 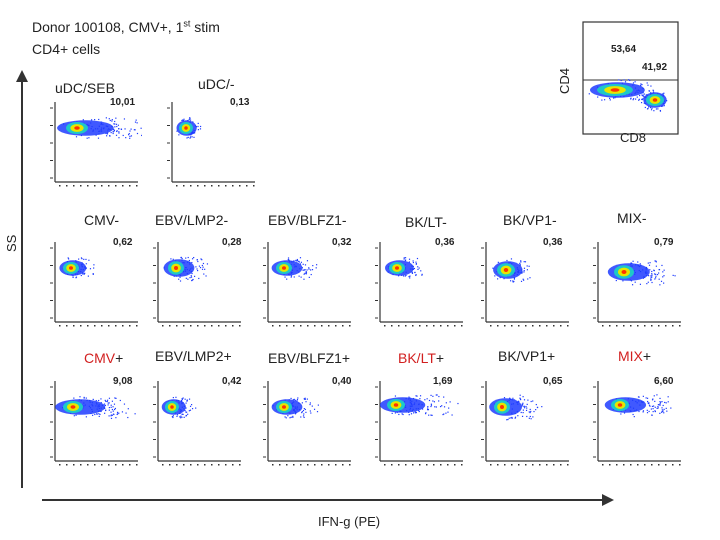 I want to click on row-plus-value-3: 0,40, so click(x=342, y=381).